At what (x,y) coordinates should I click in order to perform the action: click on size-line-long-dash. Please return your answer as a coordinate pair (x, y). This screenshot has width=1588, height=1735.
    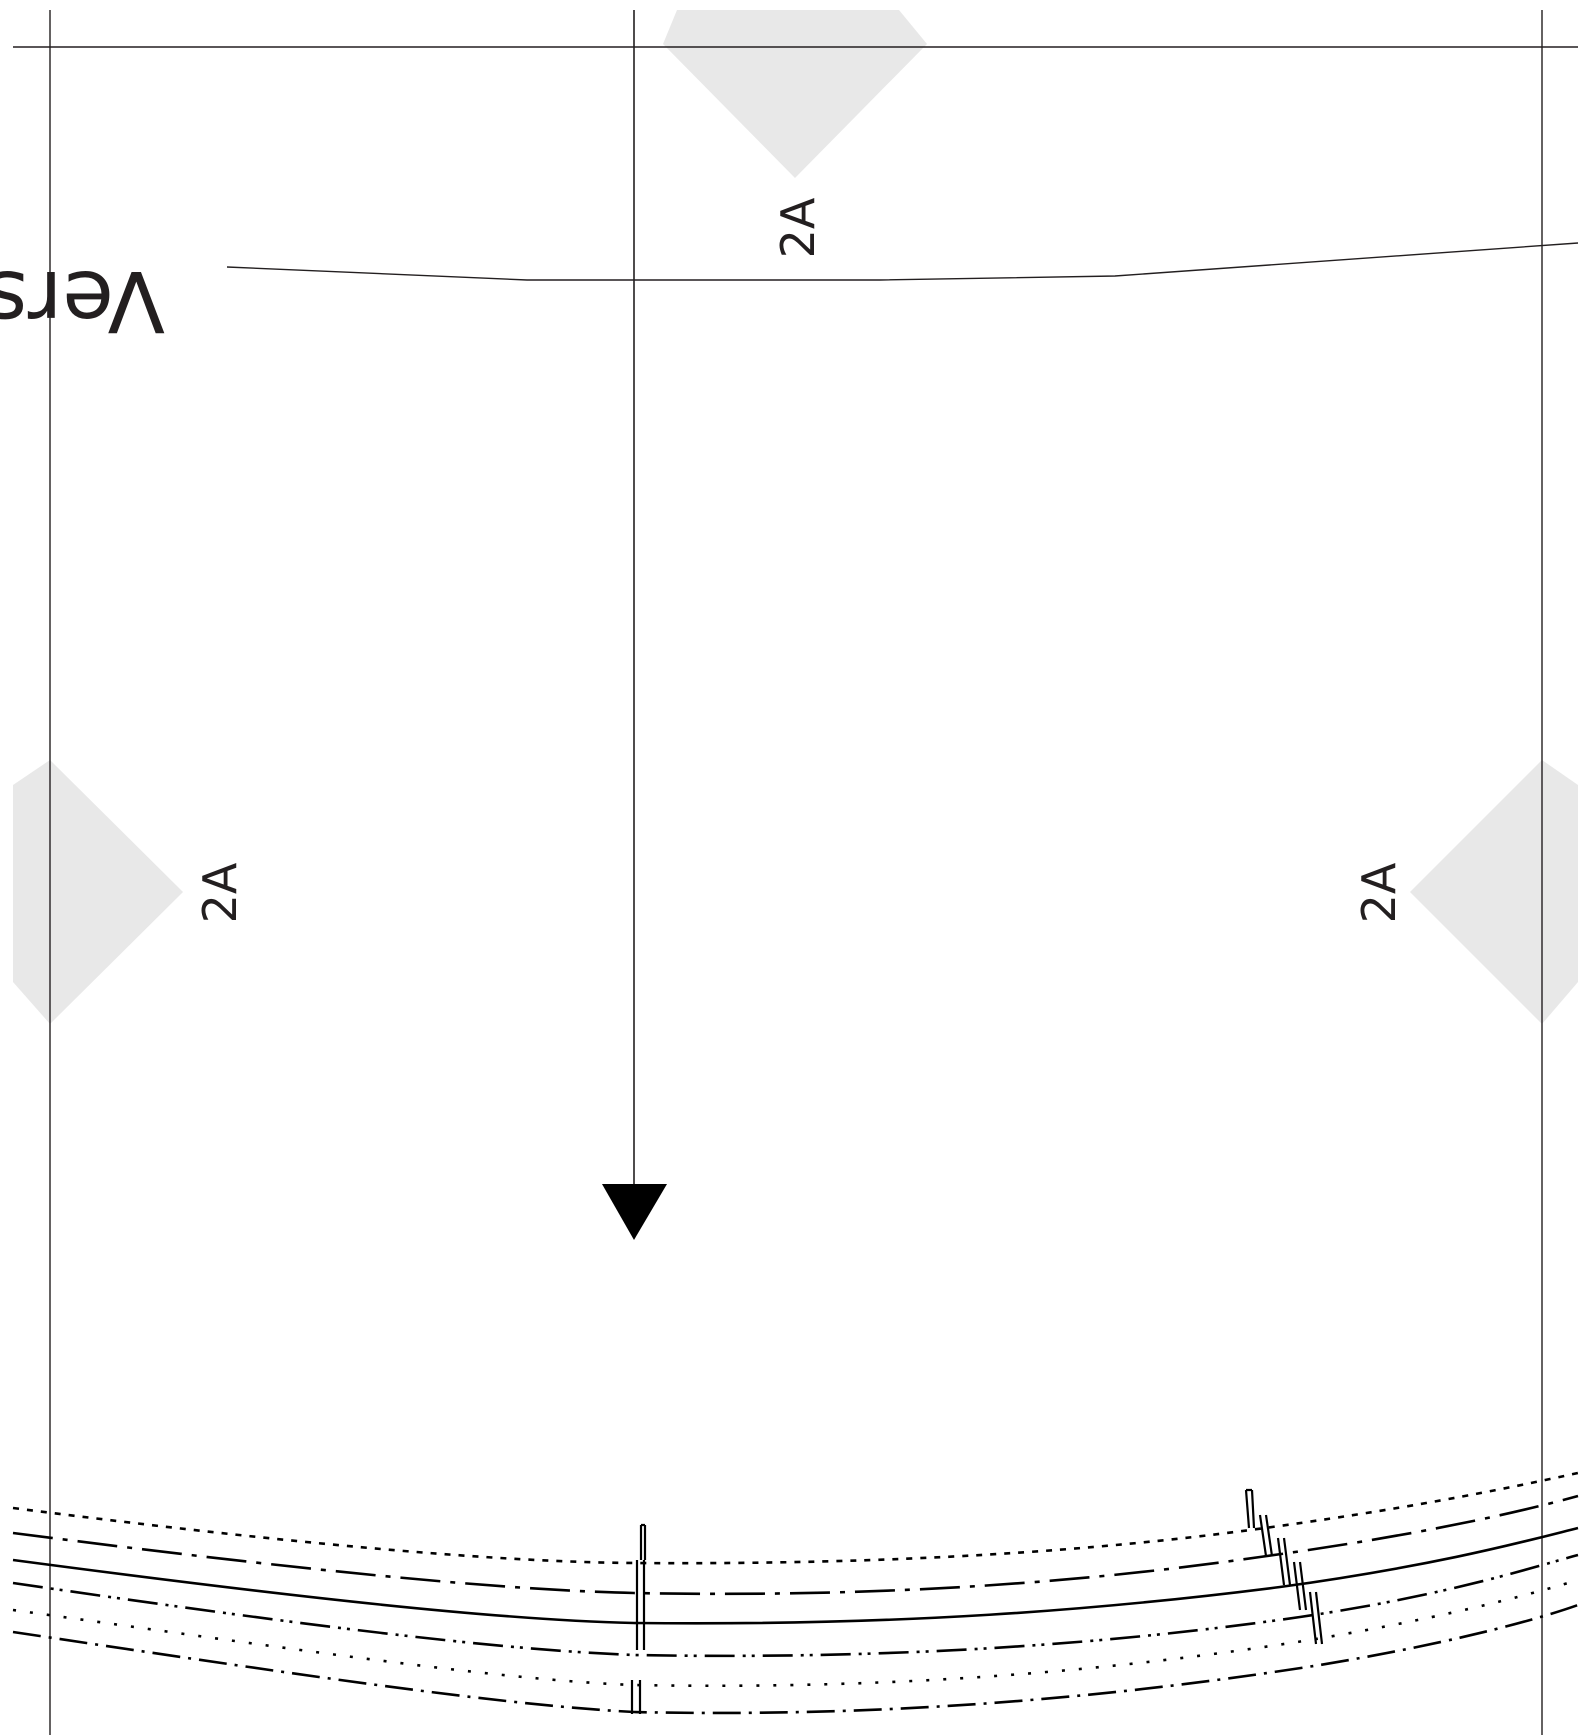
    Looking at the image, I should click on (795, 1545).